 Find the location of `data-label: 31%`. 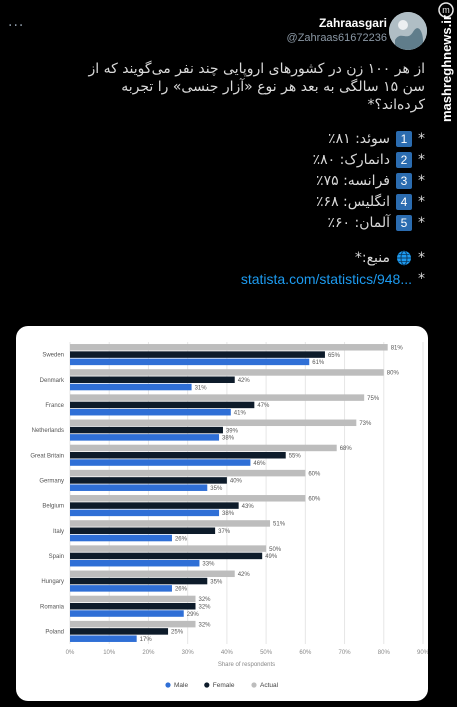

data-label: 31% is located at coordinates (201, 388).